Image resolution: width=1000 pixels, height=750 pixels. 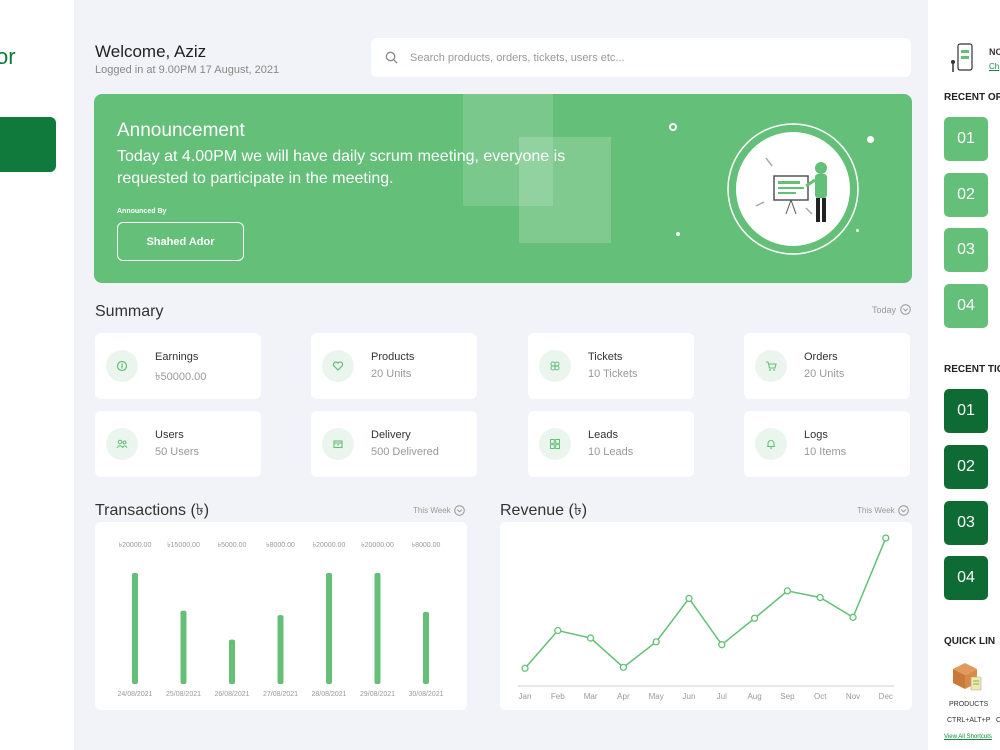 I want to click on card-label: Tickets, so click(x=605, y=357).